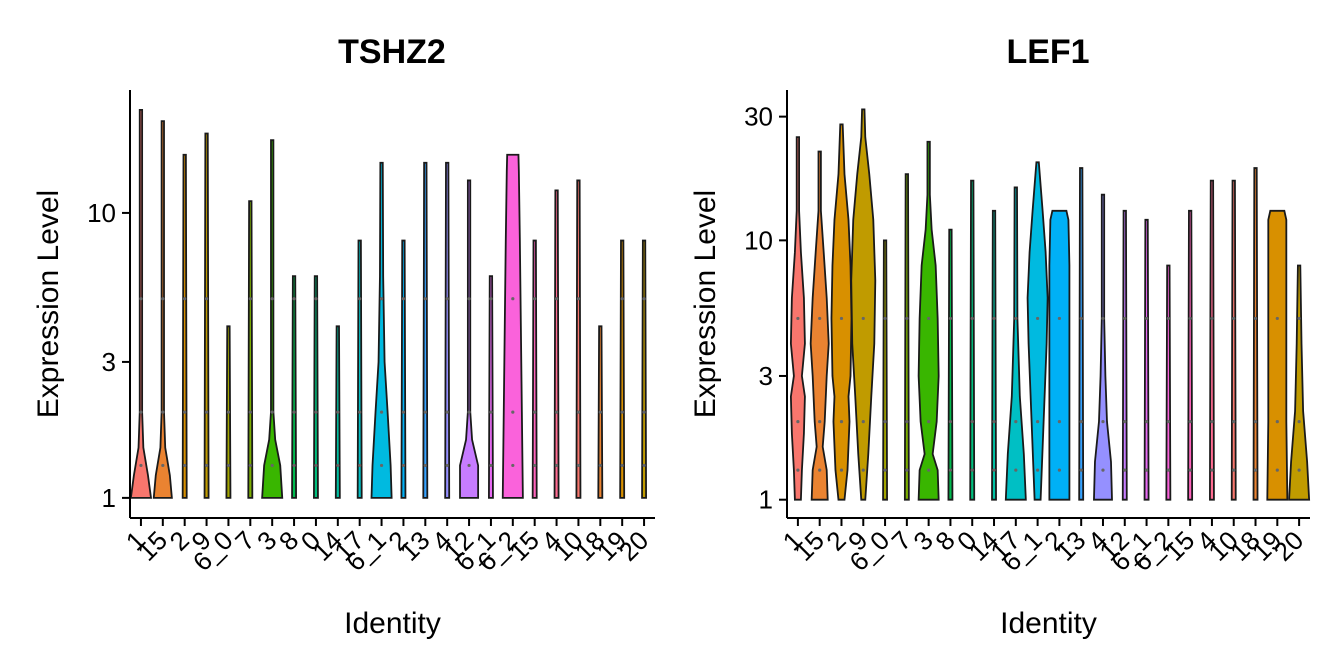  Describe the element at coordinates (109, 498) in the screenshot. I see `y-tick-label: 1` at that location.